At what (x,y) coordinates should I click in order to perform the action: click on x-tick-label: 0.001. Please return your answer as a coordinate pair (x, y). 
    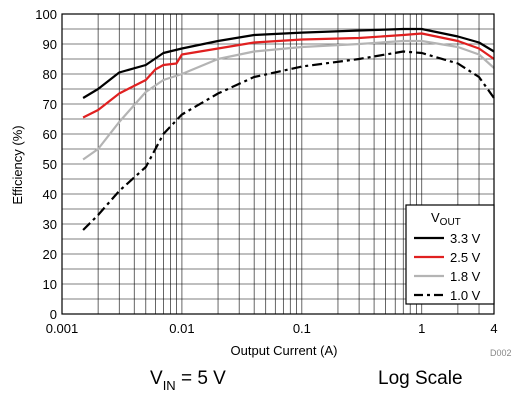
    Looking at the image, I should click on (62, 328).